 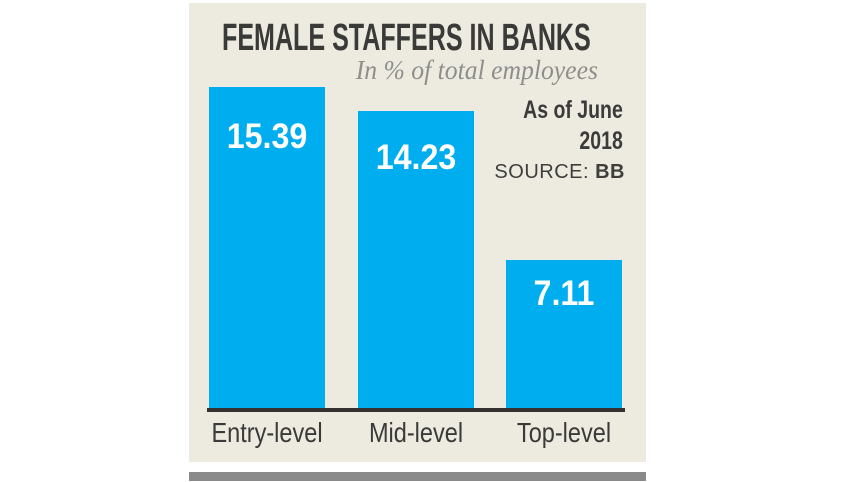 I want to click on bar-entry-level: 15.39, so click(x=267, y=248).